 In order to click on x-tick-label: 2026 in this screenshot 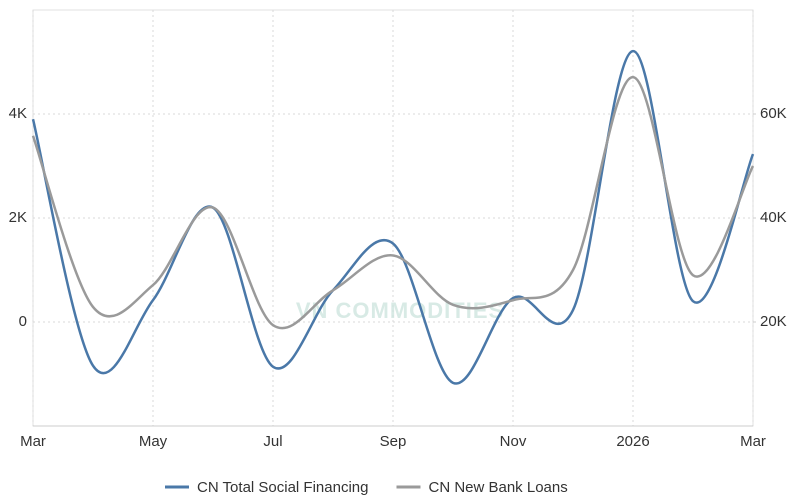, I will do `click(632, 441)`.